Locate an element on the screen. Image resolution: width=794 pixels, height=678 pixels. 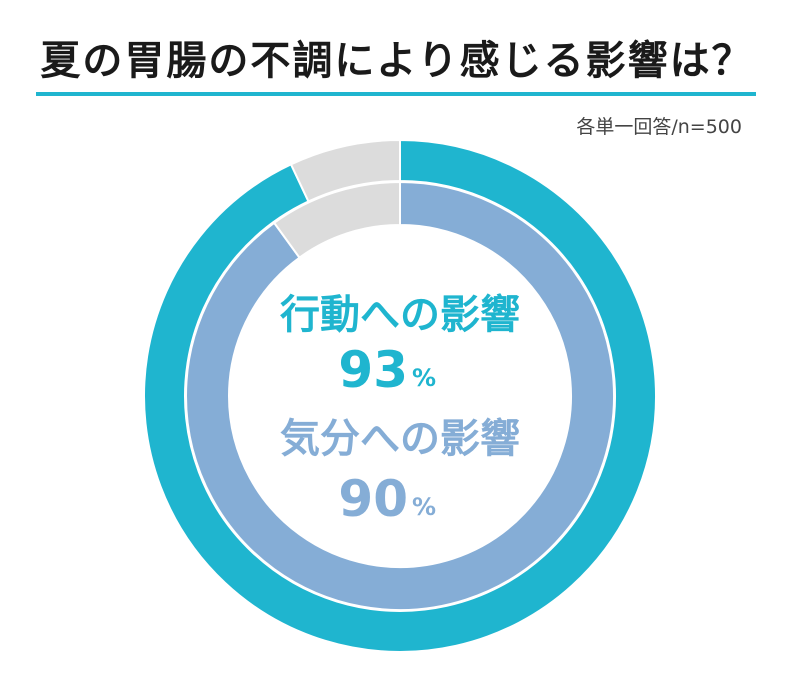
donut-slice-inner-remainder is located at coordinates (336, 220).